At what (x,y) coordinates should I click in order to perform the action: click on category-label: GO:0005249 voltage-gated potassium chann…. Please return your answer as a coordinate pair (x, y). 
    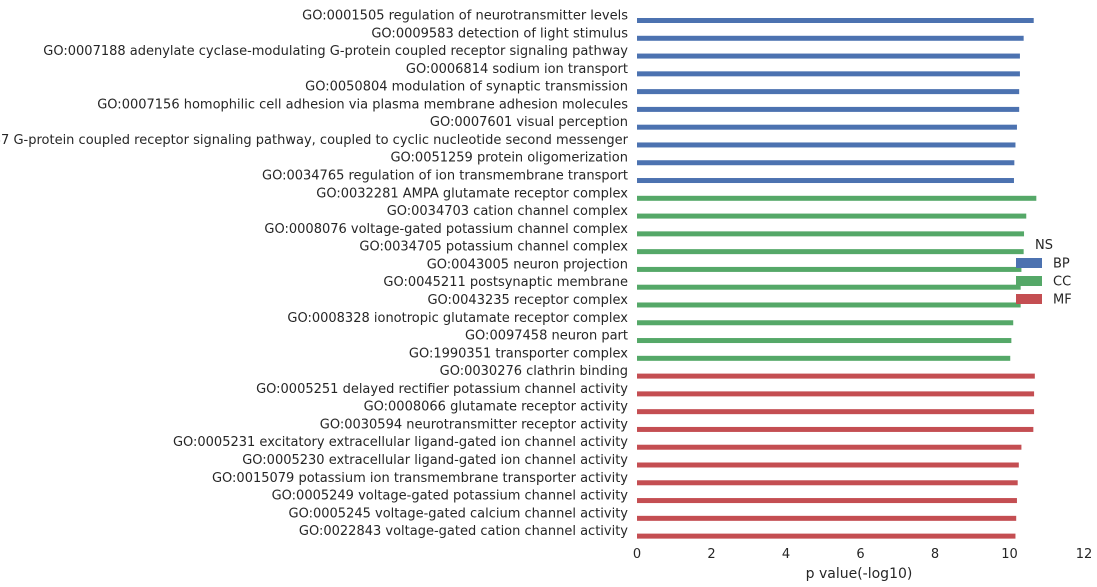
    Looking at the image, I should click on (450, 496).